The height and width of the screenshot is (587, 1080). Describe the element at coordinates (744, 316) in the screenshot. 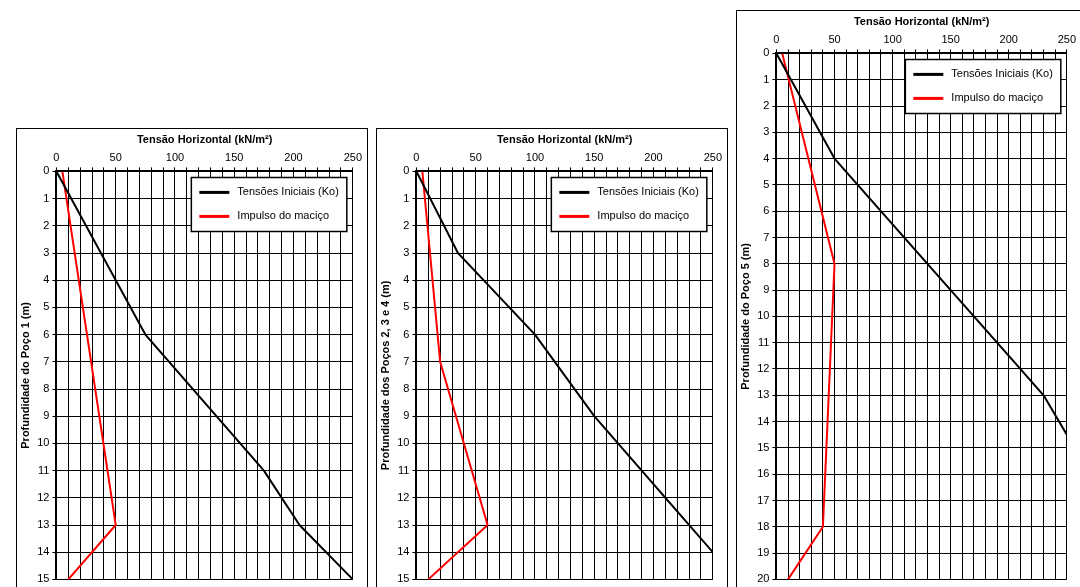

I see `y-axis-title: Profundidade do Poço 5 (m)` at that location.